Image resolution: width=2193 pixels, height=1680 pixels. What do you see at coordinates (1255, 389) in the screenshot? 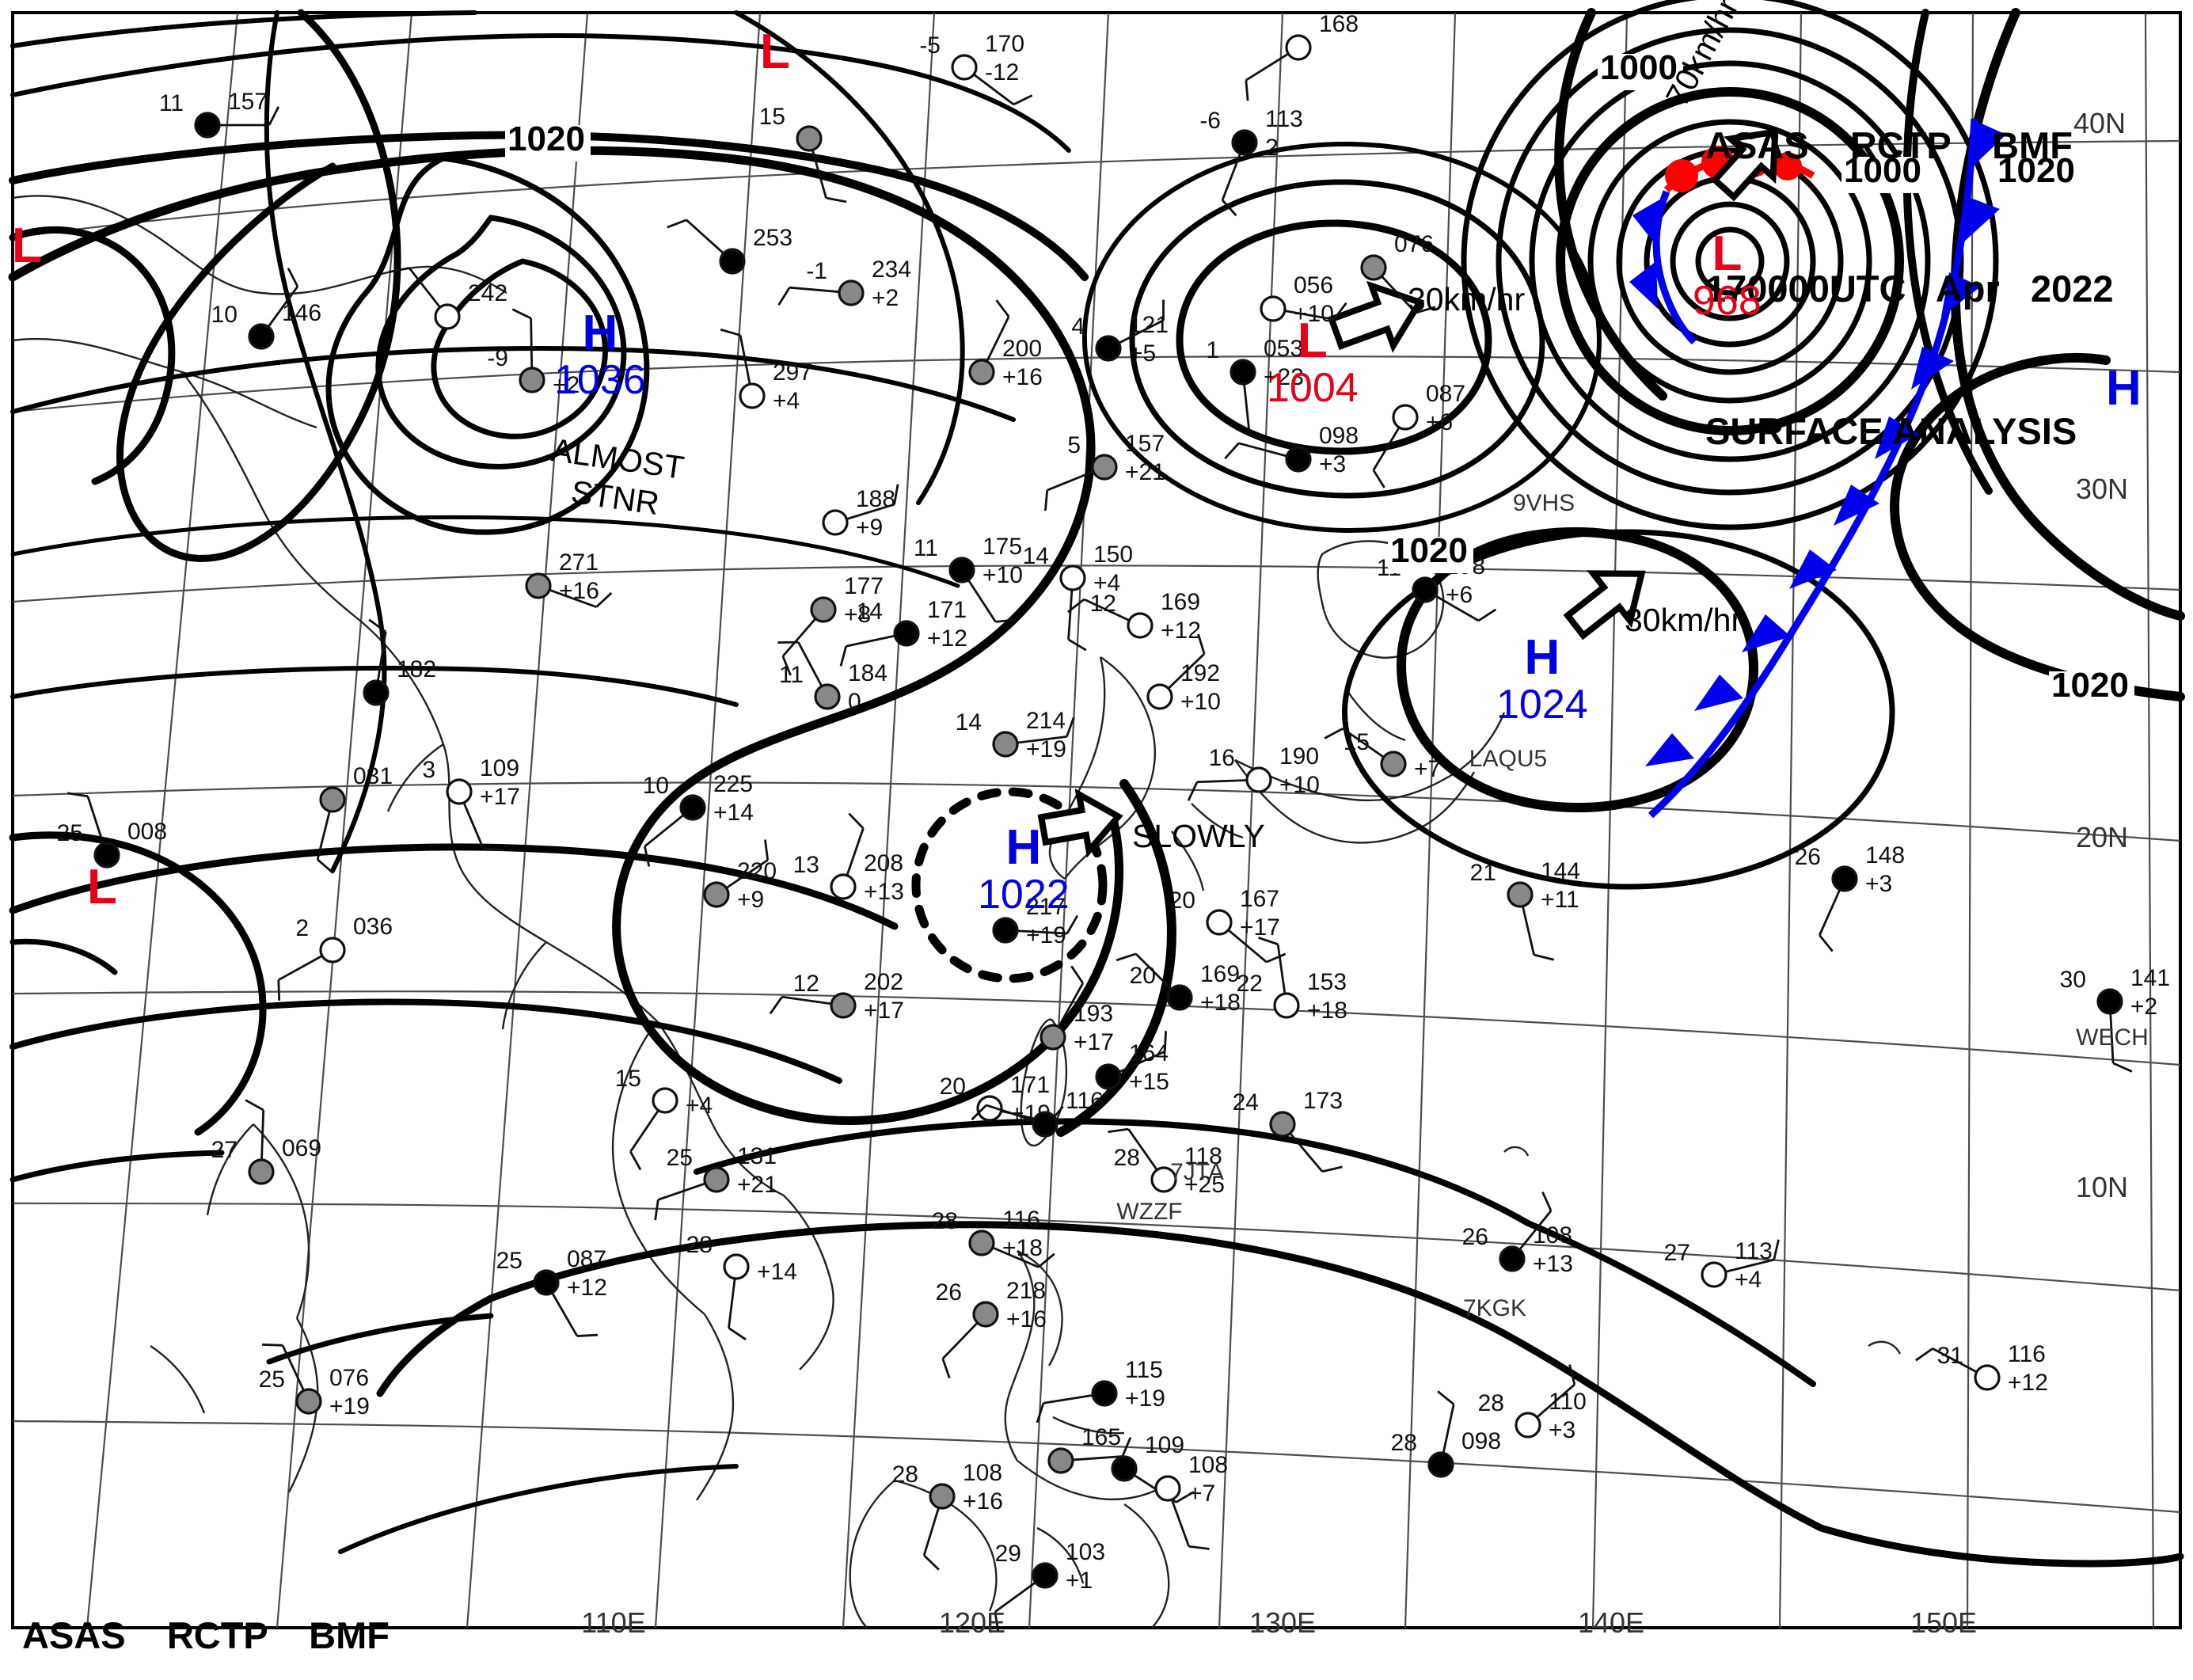
I see `station-plot: 1 053+23` at bounding box center [1255, 389].